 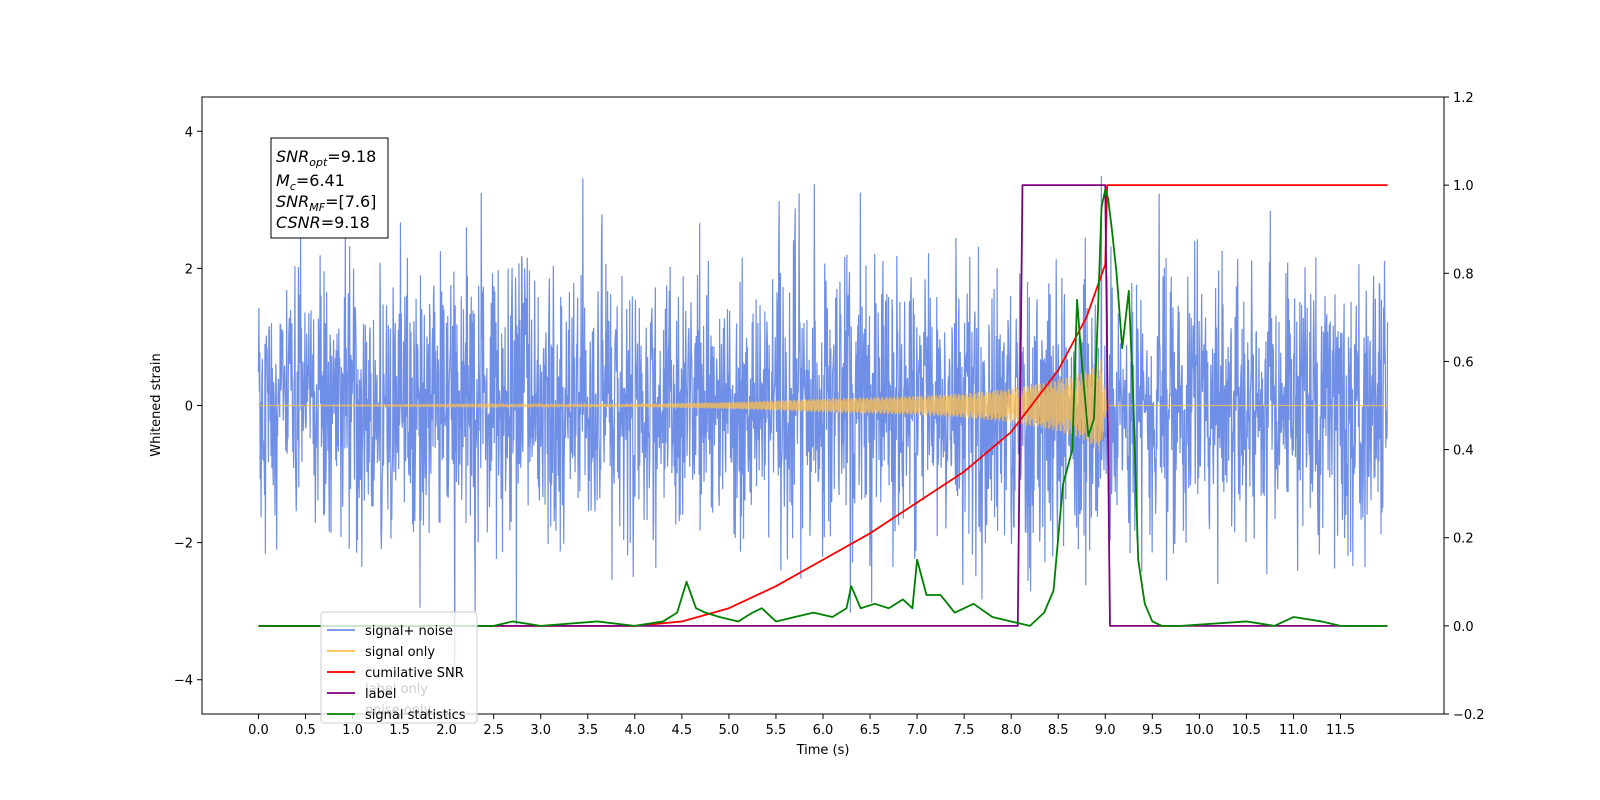 I want to click on x-tick-label: 10.5, so click(x=1246, y=730).